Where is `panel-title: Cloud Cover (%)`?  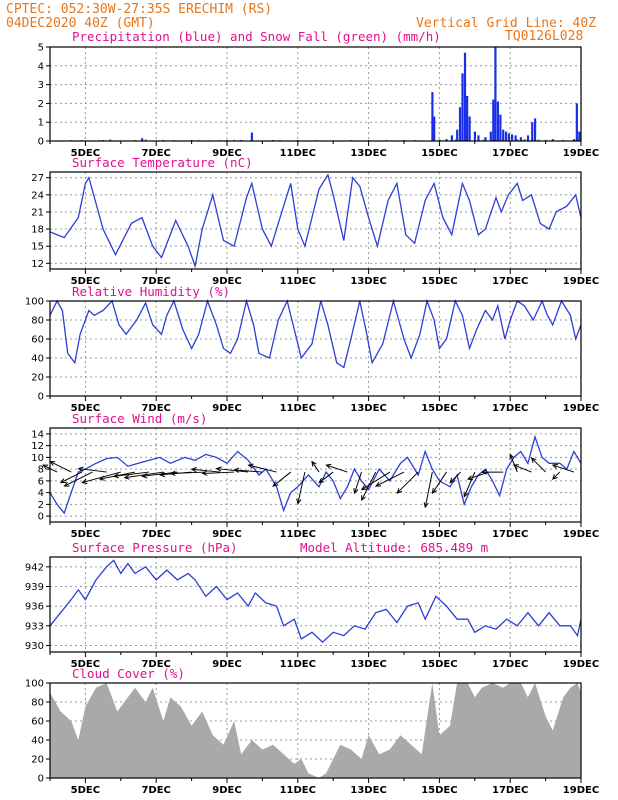 panel-title: Cloud Cover (%) is located at coordinates (128, 673).